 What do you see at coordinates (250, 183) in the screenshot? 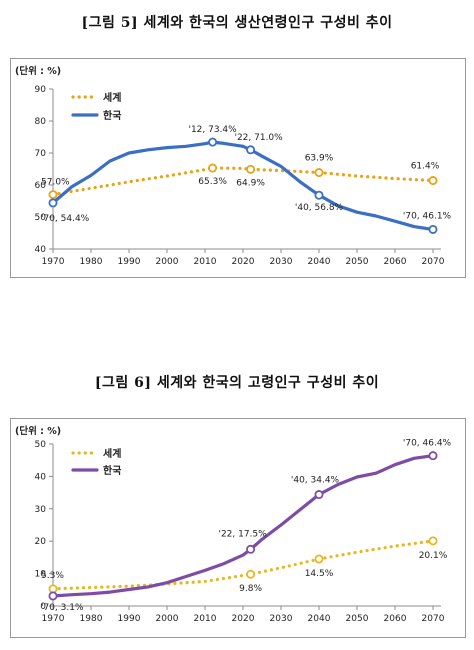
I see `data-label: 64.9%` at bounding box center [250, 183].